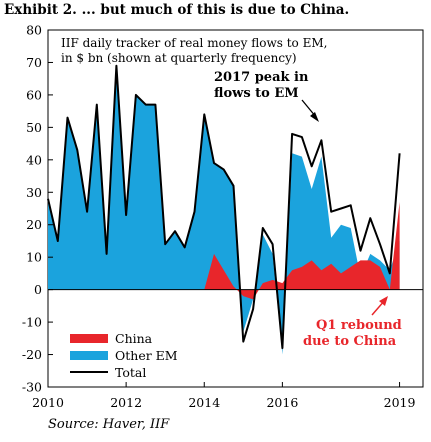  Describe the element at coordinates (134, 338) in the screenshot. I see `legend-label-china: China` at that location.